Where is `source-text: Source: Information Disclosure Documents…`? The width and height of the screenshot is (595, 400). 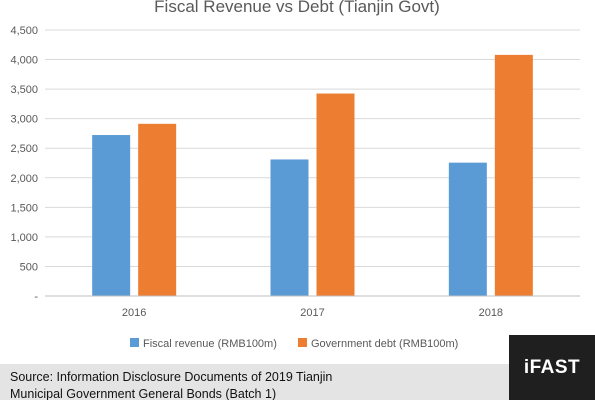
source-text: Source: Information Disclosure Documents… is located at coordinates (171, 385).